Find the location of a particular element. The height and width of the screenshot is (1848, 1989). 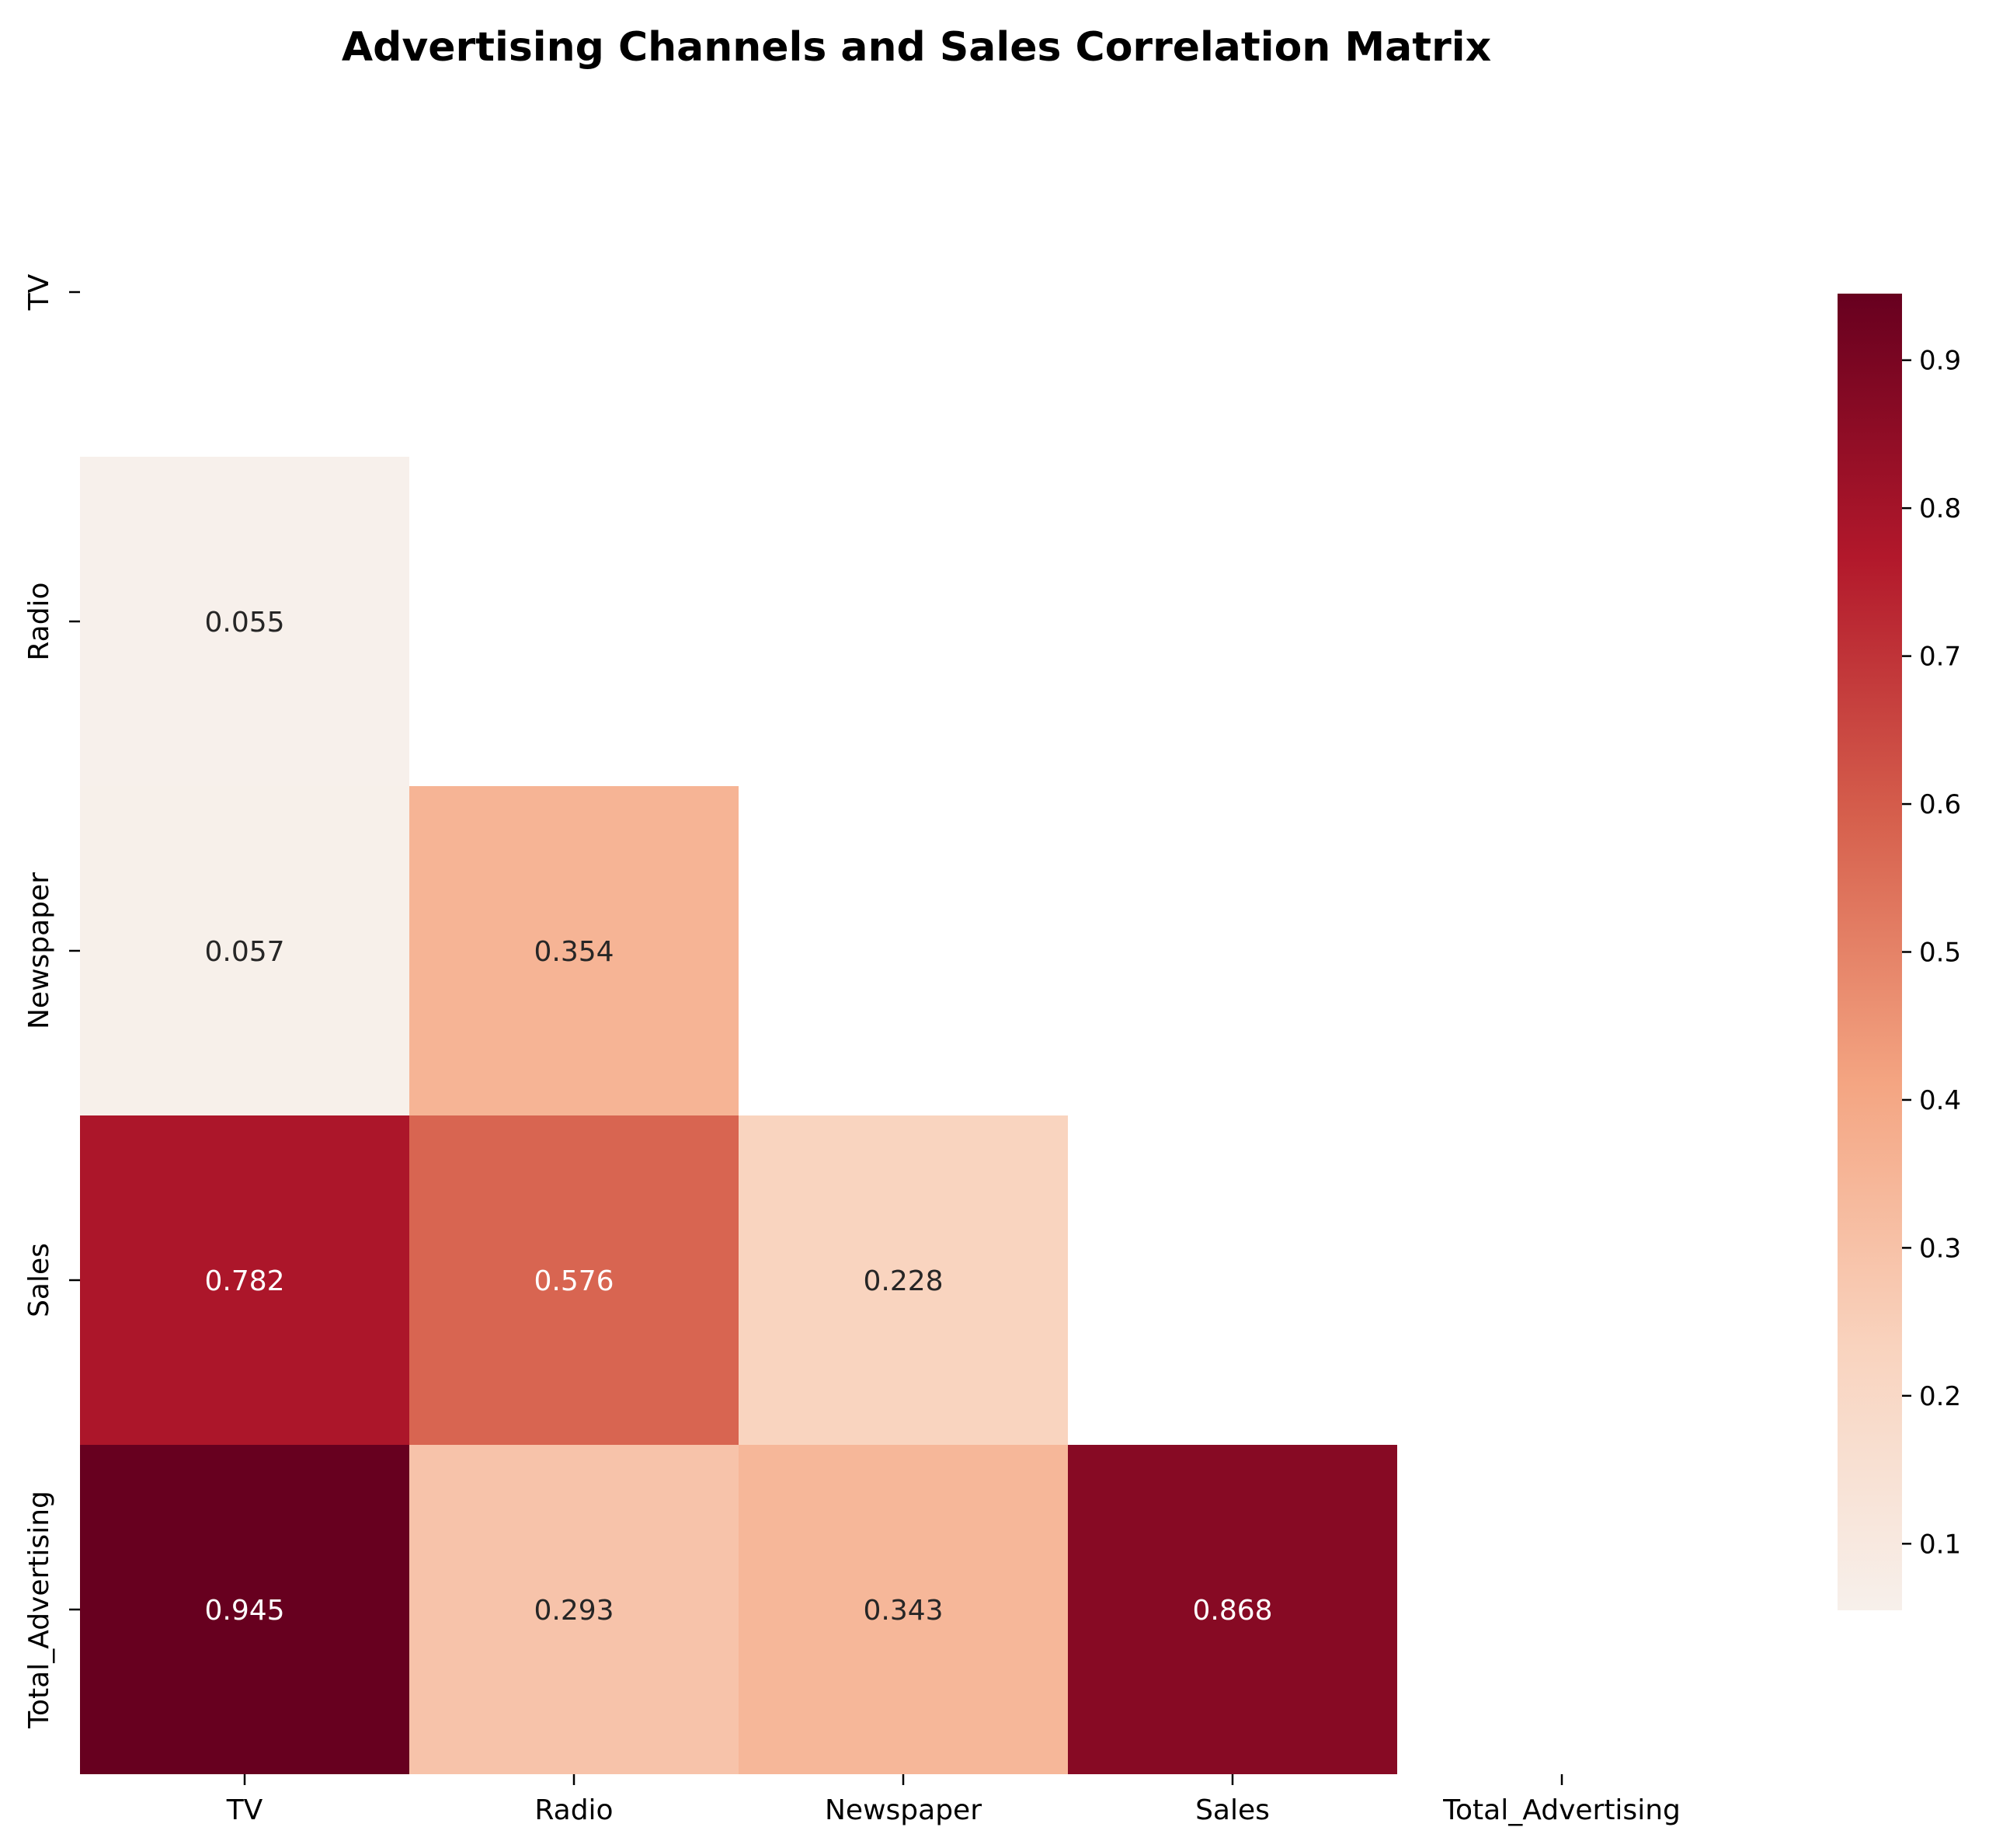

cell-value-label-sales-radio: 0.576 is located at coordinates (574, 1281).